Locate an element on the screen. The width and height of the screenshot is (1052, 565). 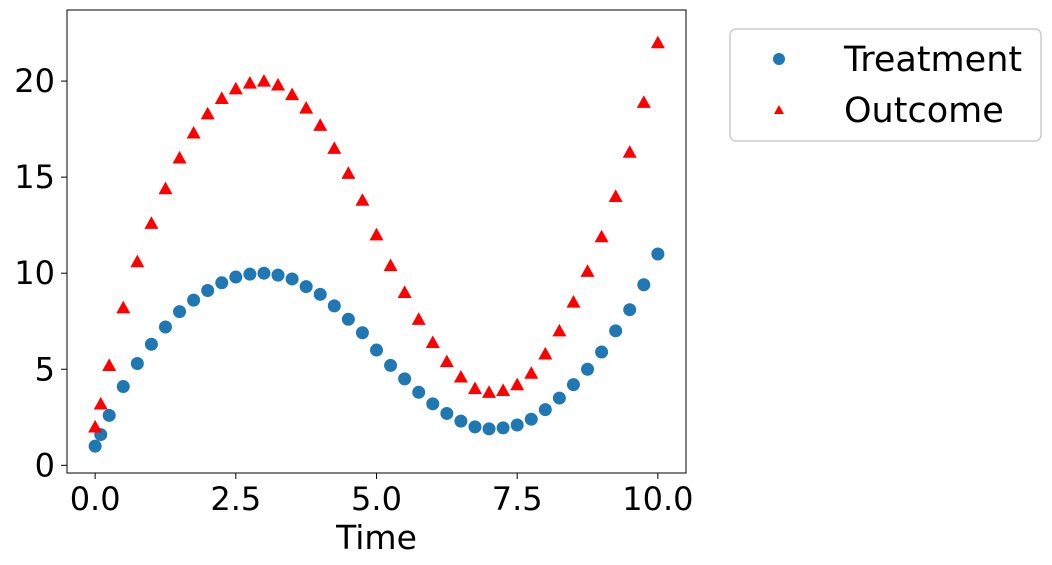
x-tick-label: 5.0 is located at coordinates (376, 499).